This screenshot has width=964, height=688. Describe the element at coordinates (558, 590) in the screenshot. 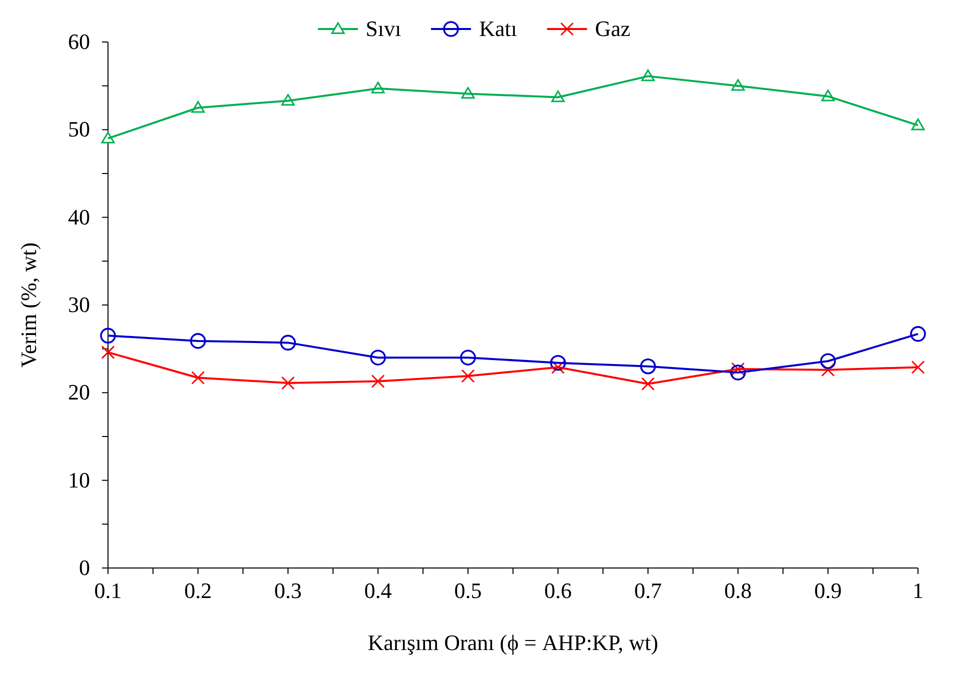

I see `x-tick-label: 0.6` at that location.